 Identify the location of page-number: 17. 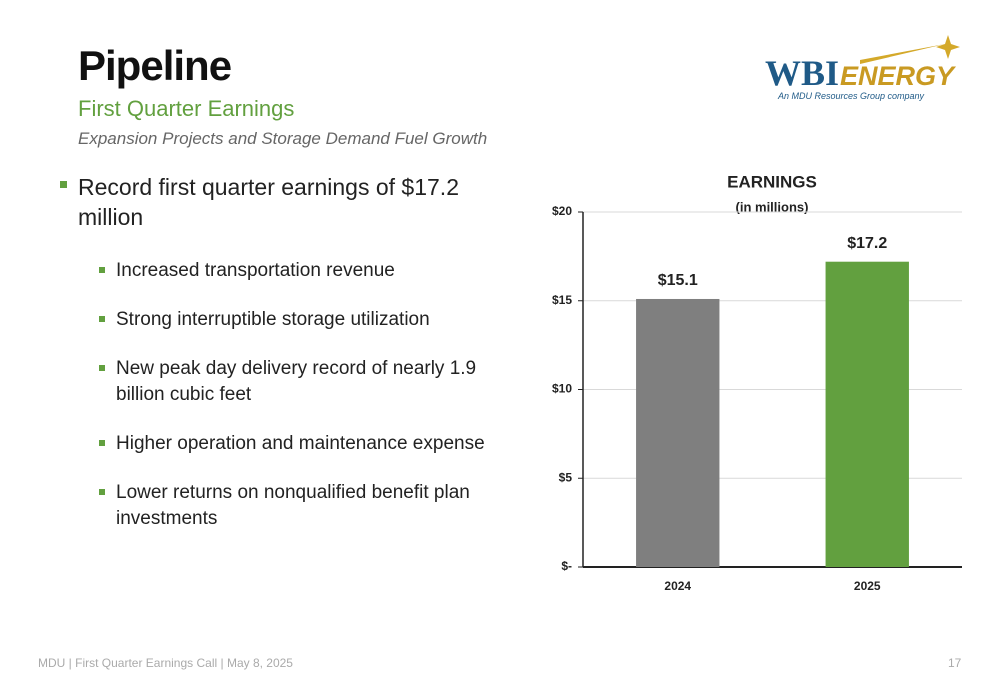
(955, 663).